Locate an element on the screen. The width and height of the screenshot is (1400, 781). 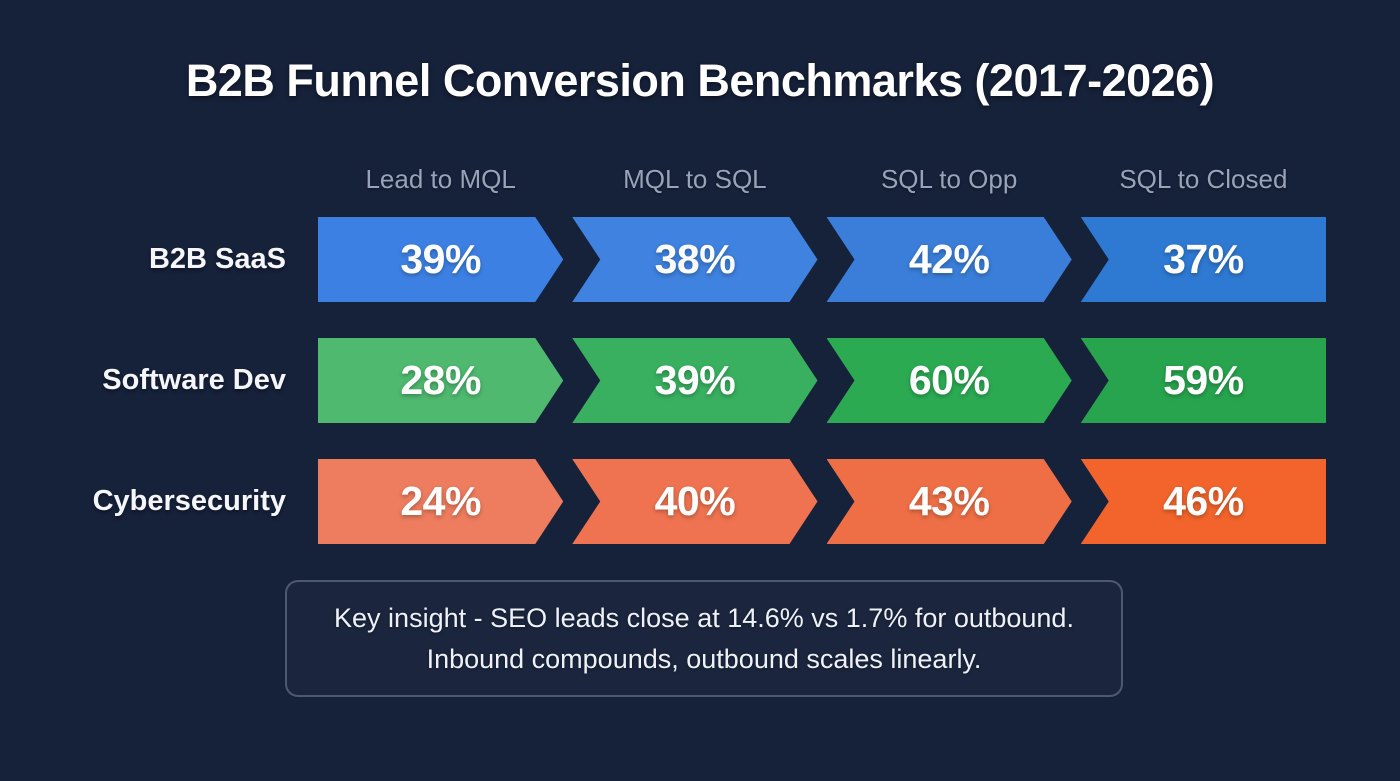
column-header-mql-to-sql: MQL to SQL is located at coordinates (695, 178).